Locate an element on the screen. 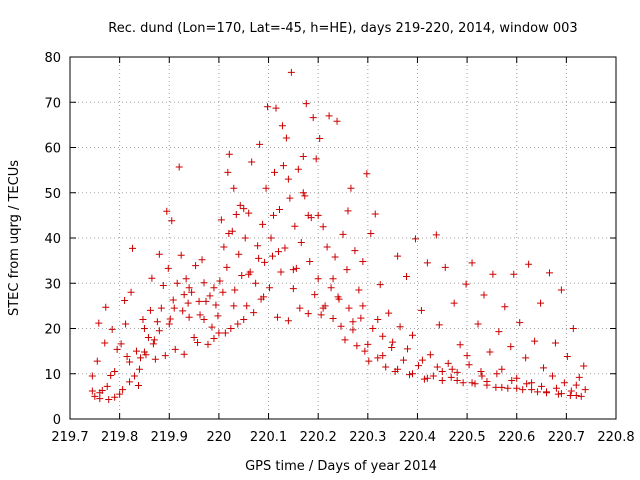 This screenshot has height=480, width=640. x-tick-label: 220.2 is located at coordinates (318, 437).